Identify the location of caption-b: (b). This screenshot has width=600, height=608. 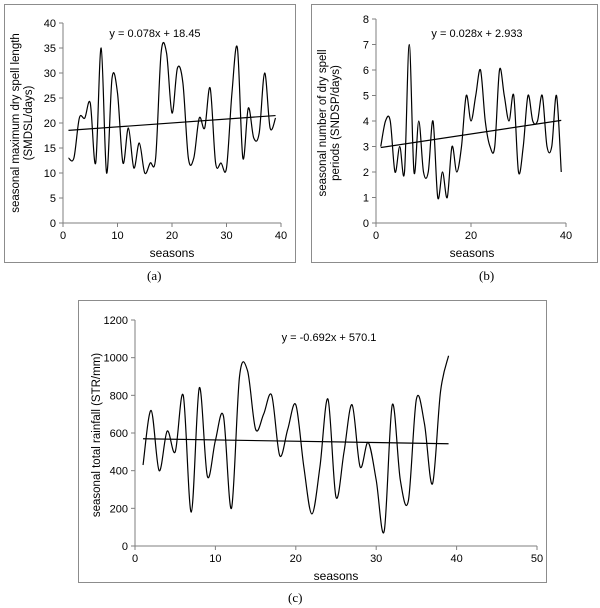
(487, 275).